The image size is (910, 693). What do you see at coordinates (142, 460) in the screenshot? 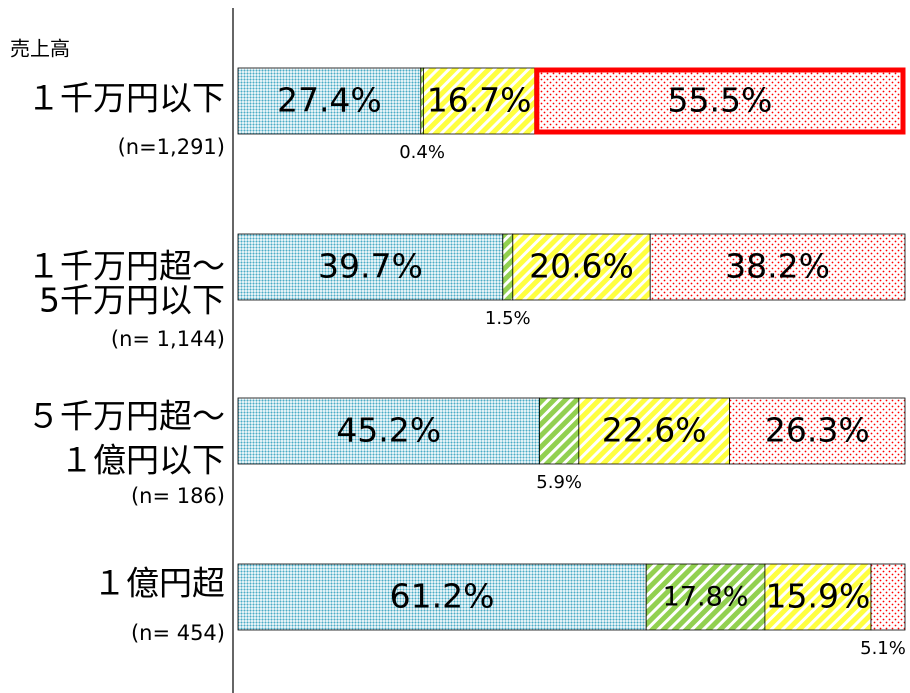
I see `category-label: １億円以下` at bounding box center [142, 460].